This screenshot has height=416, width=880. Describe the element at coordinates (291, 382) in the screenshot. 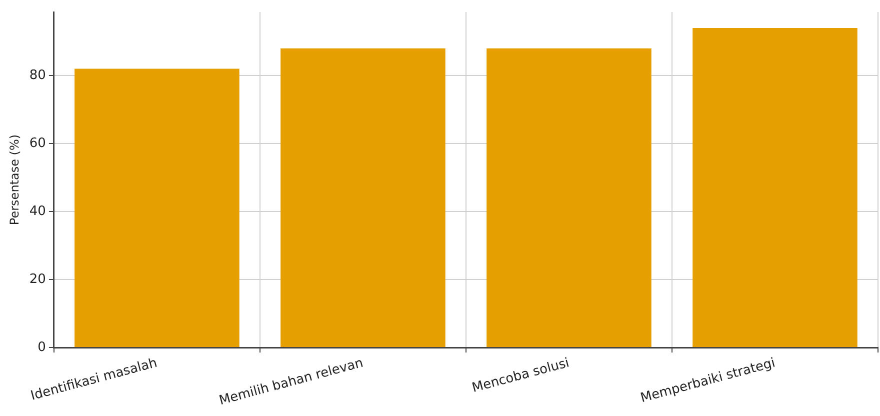

I see `x-tick-label: Memilih bahan relevan` at that location.